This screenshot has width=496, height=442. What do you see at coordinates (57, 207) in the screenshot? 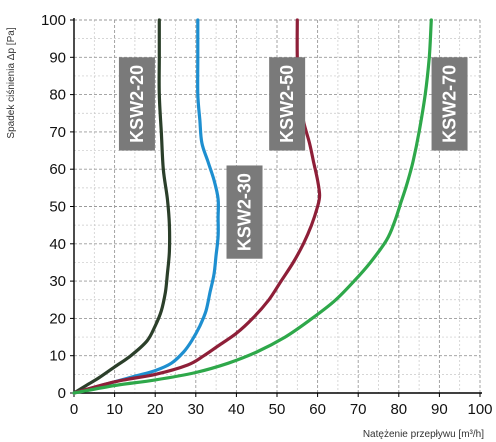
I see `y-tick-label: 50` at bounding box center [57, 207].